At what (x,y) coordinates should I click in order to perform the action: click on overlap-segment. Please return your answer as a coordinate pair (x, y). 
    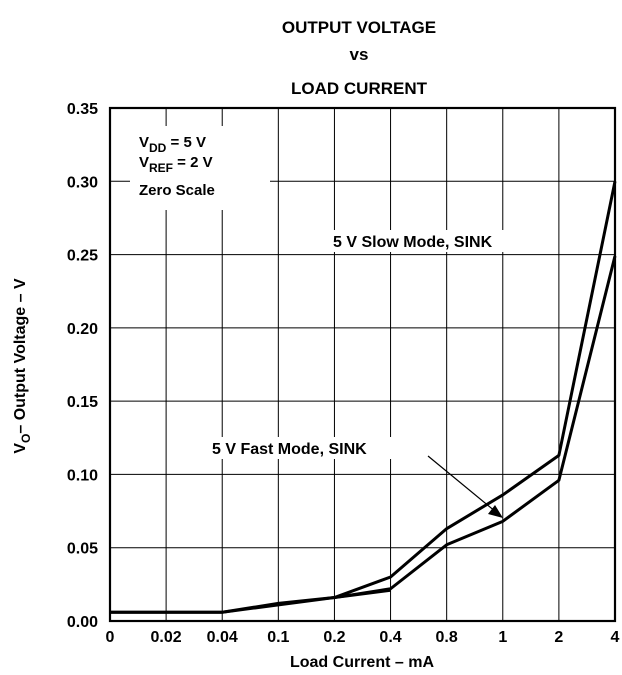
    Looking at the image, I should click on (362, 594).